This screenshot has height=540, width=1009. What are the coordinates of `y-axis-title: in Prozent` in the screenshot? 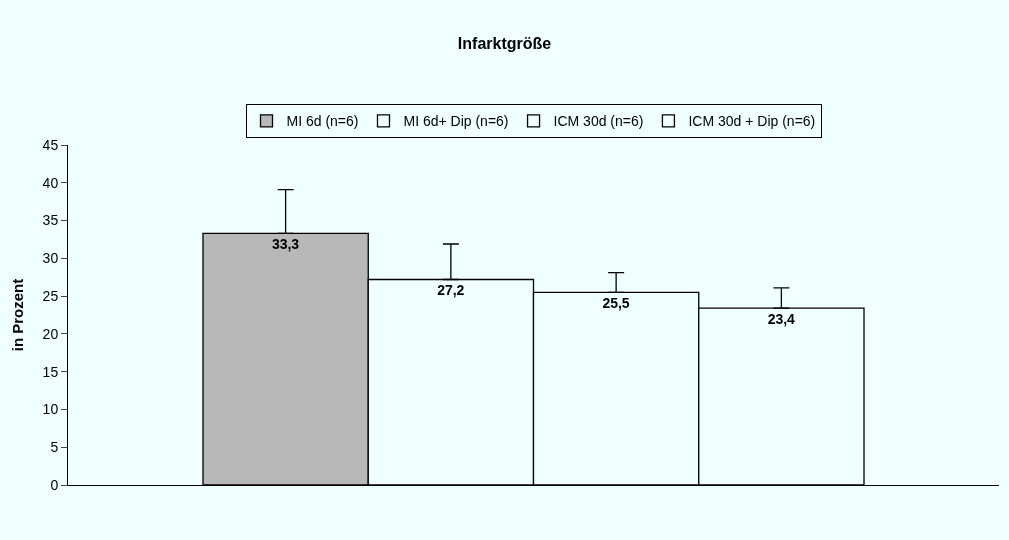 It's located at (17, 315).